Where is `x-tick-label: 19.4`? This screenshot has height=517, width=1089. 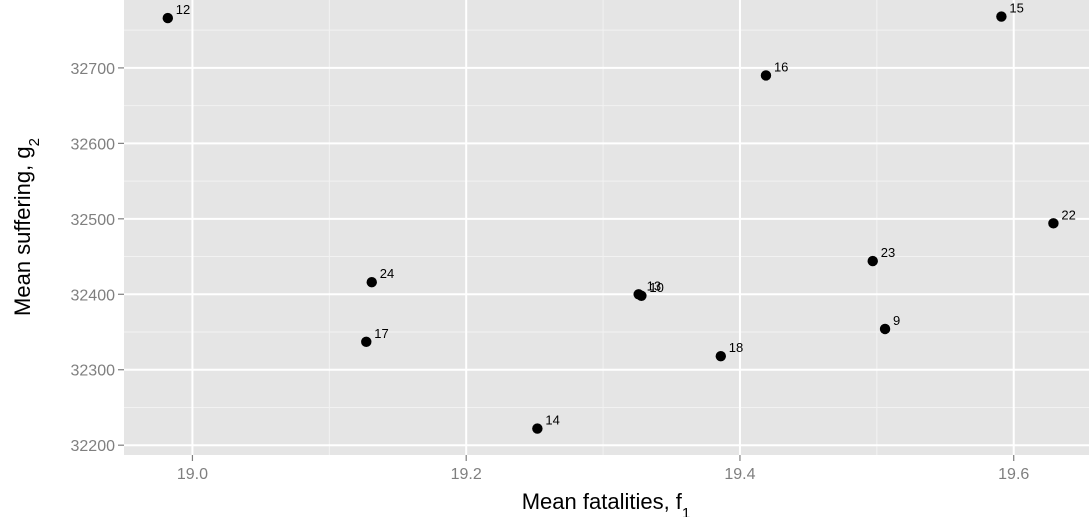 x-tick-label: 19.4 is located at coordinates (739, 474).